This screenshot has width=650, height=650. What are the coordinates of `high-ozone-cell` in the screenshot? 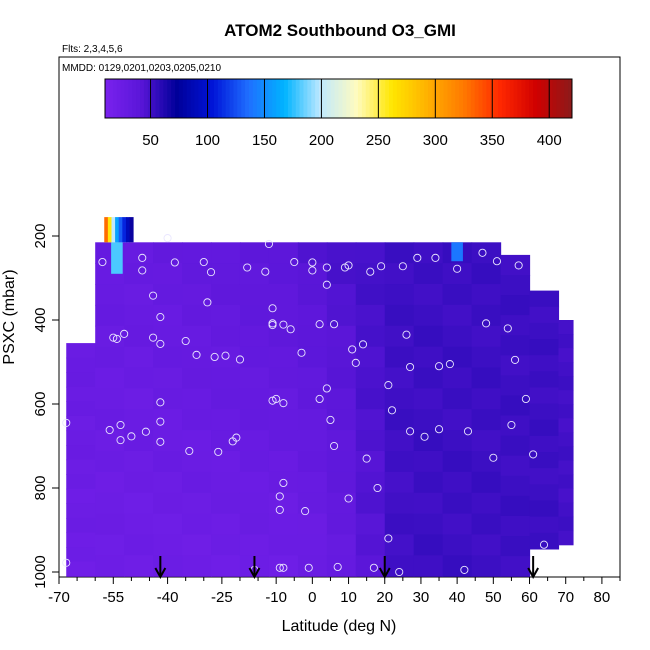 It's located at (109, 230).